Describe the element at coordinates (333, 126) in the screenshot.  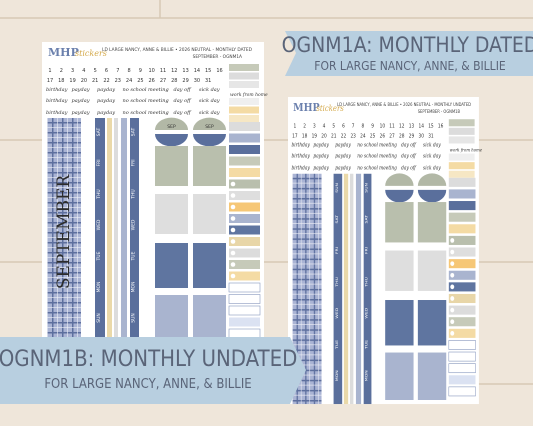
I see `date-number: 5` at that location.